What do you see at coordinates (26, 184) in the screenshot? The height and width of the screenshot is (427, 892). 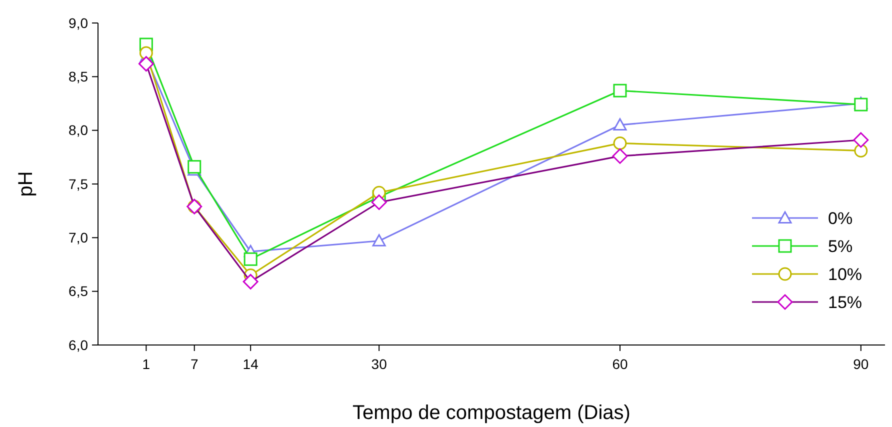 I see `y-axis-title: pH` at bounding box center [26, 184].